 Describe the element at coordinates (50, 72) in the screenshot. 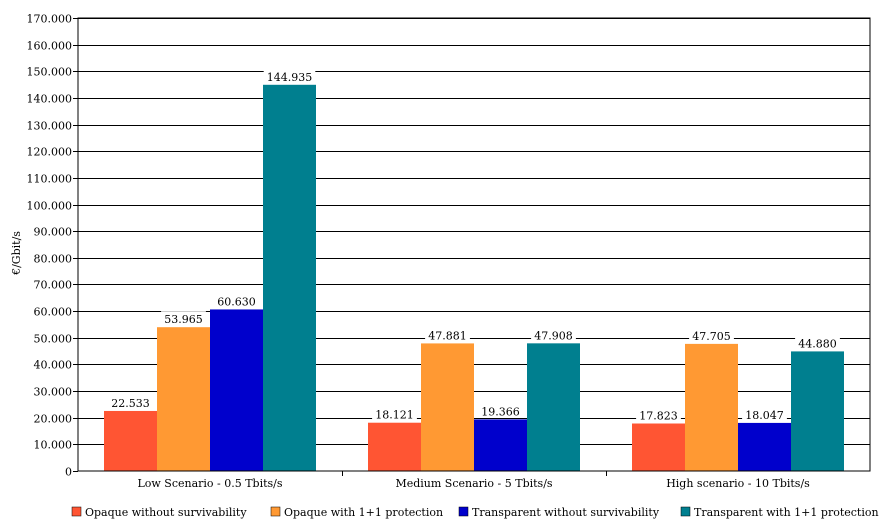

I see `y-tick-label: 150.000` at that location.